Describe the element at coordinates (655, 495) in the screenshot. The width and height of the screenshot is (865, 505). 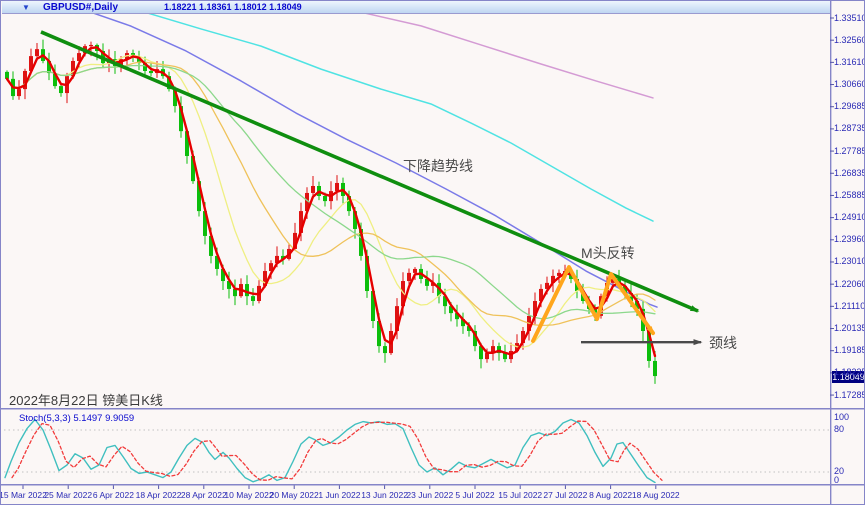
I see `date-axis-label: 18 Aug 2022` at that location.